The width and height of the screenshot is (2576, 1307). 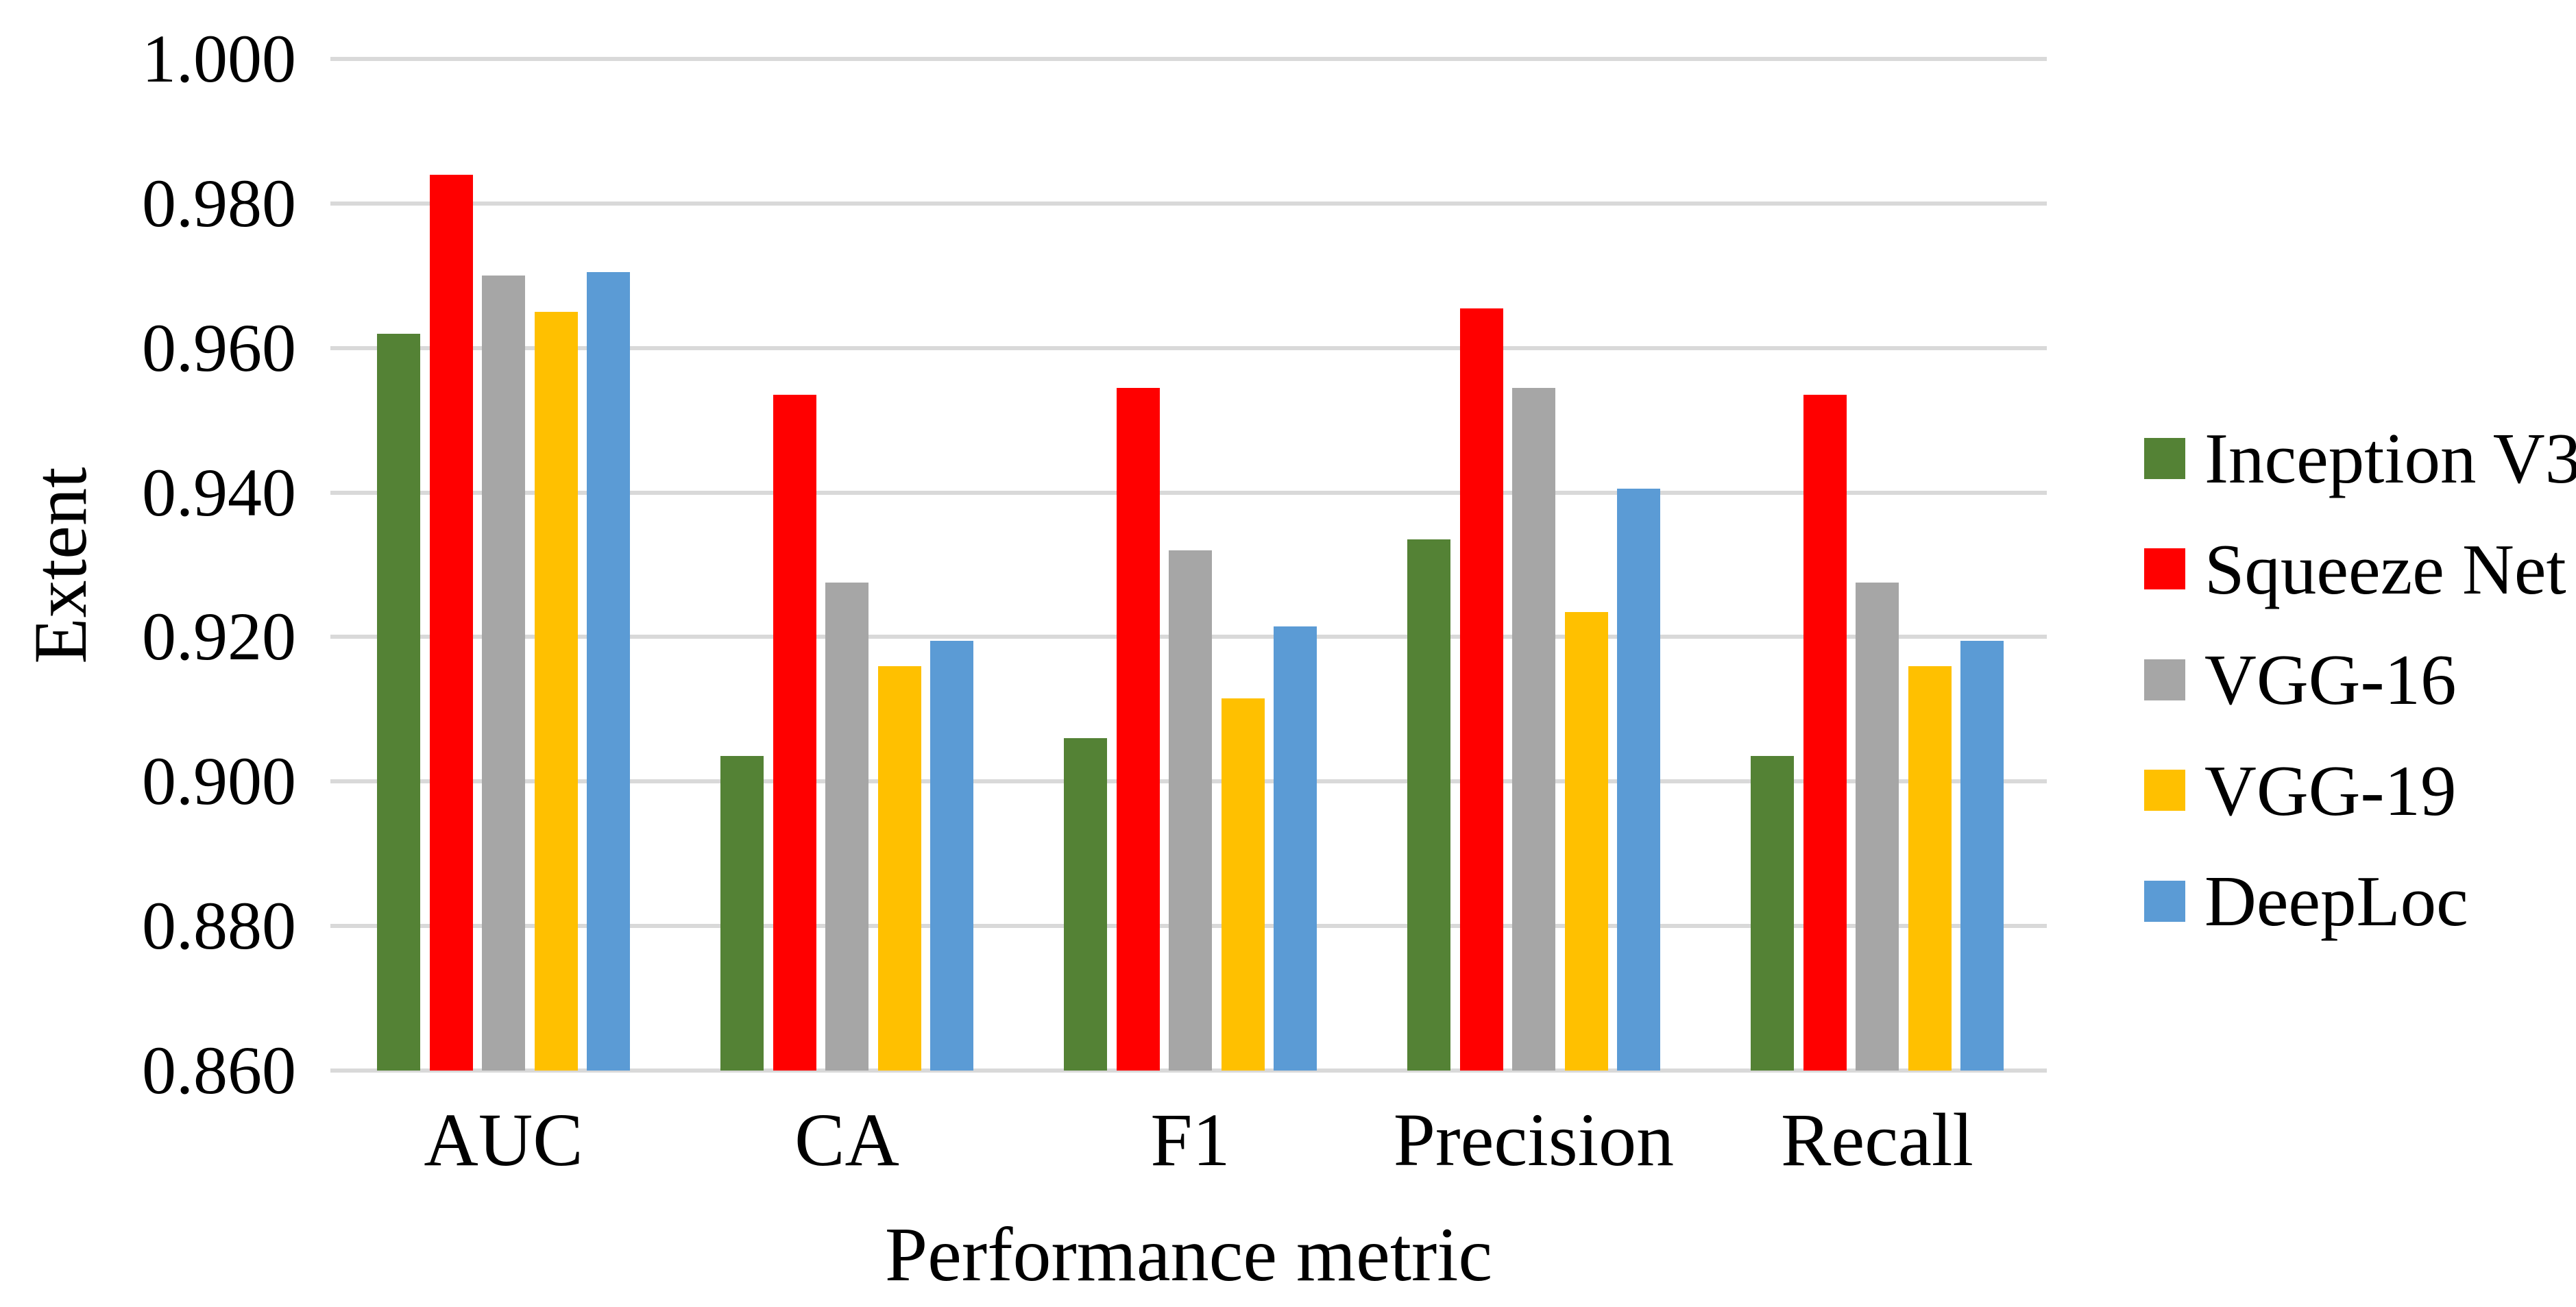 I want to click on legend-label: Inception V3, so click(x=2390, y=458).